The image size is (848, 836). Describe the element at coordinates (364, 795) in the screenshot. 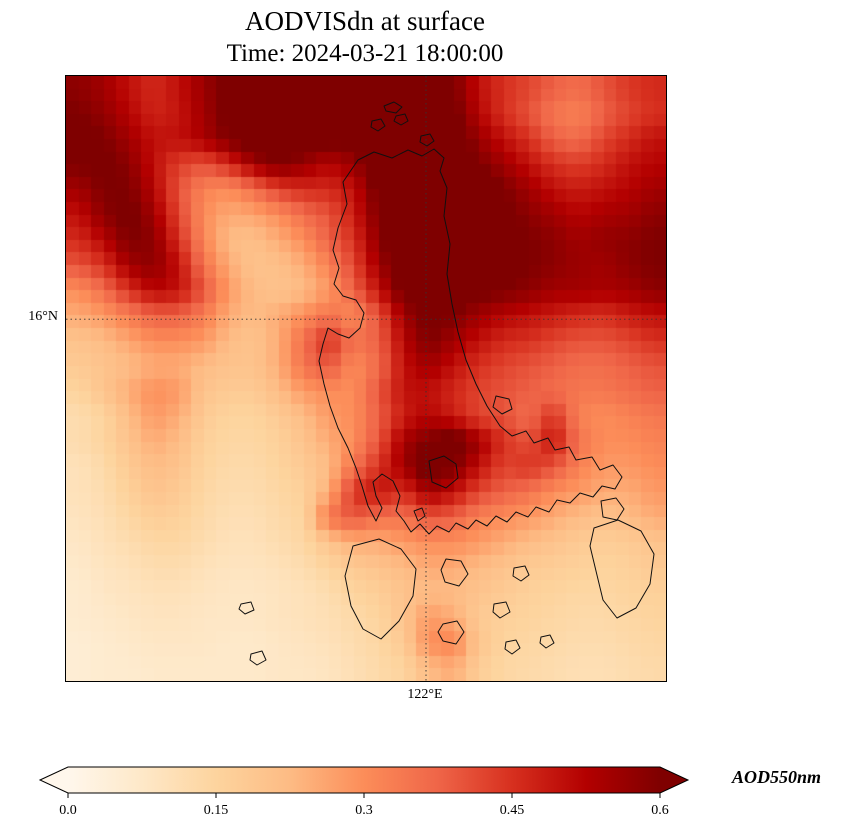

I see `colorbar-tickmarks` at that location.